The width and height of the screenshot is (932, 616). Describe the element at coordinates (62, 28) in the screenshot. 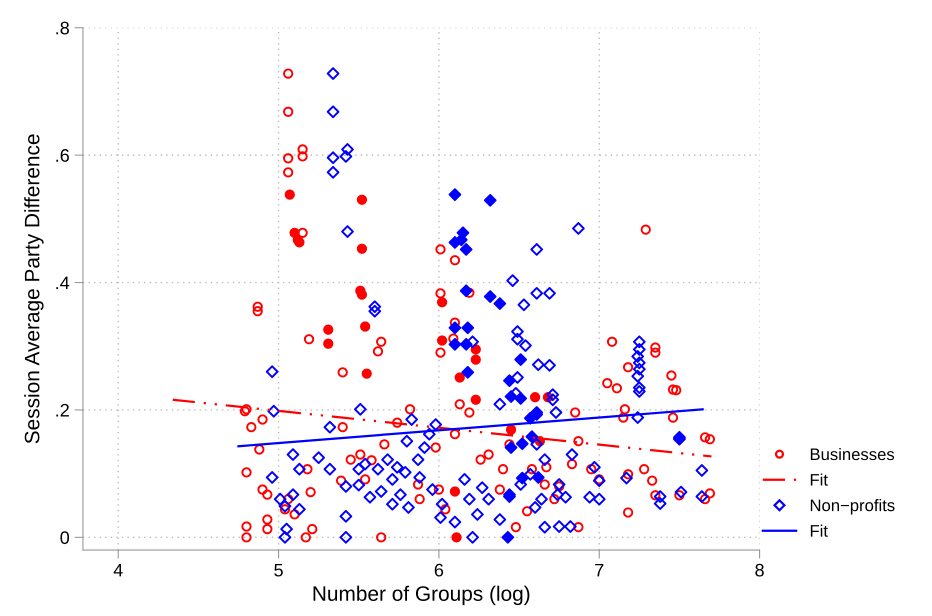

I see `y-tick-label: .8` at that location.